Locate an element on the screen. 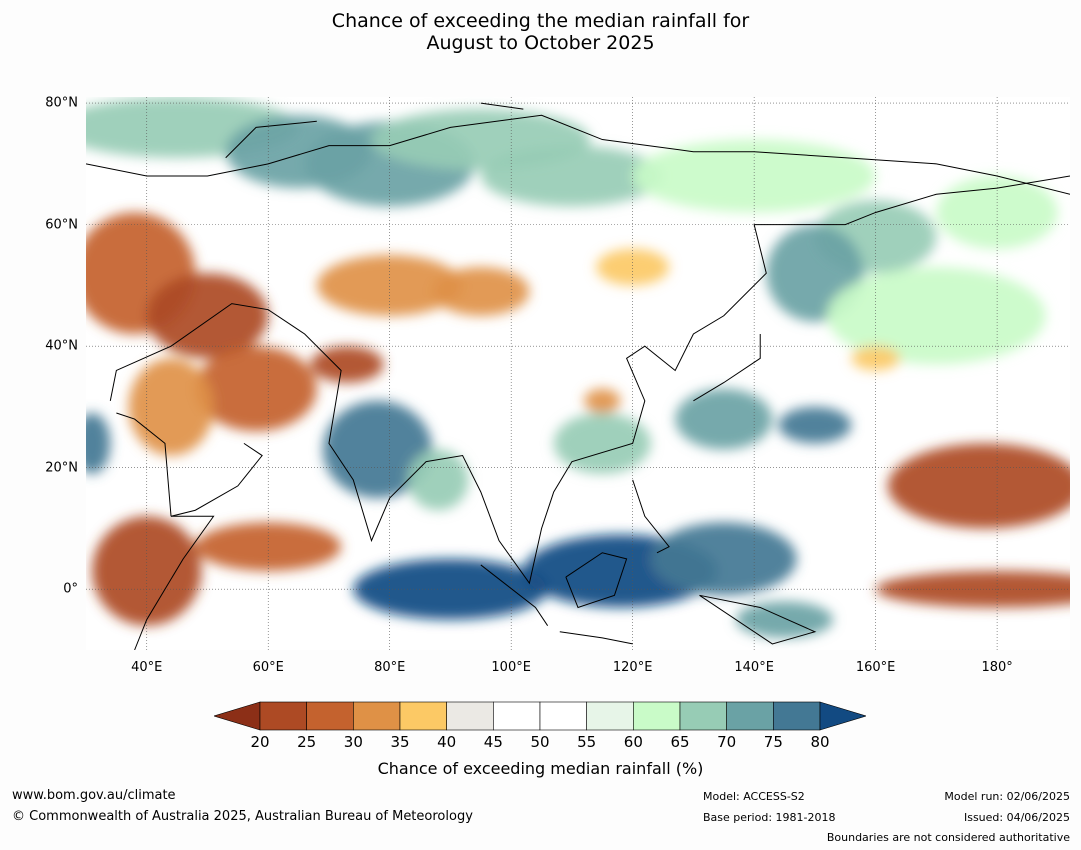  colorbar-tick-label: 20 is located at coordinates (260, 742).